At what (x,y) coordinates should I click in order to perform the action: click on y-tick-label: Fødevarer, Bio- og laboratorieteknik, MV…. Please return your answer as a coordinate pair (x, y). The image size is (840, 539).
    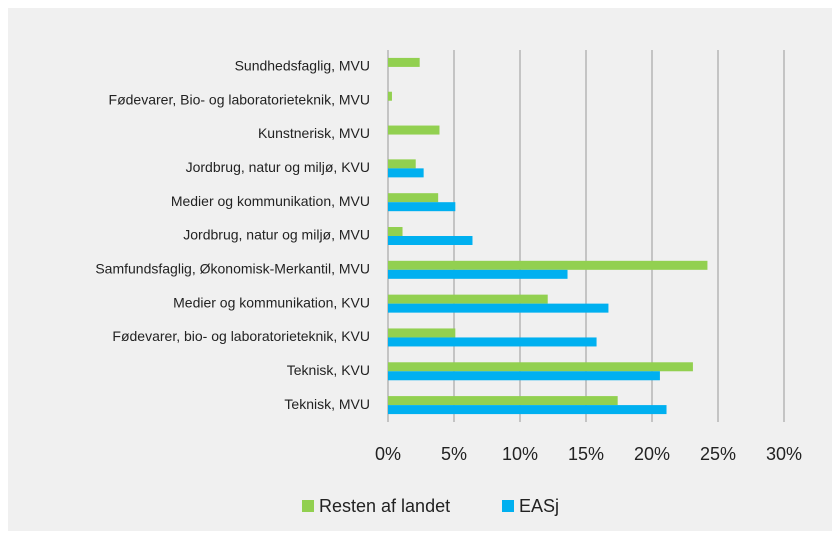
    Looking at the image, I should click on (239, 99).